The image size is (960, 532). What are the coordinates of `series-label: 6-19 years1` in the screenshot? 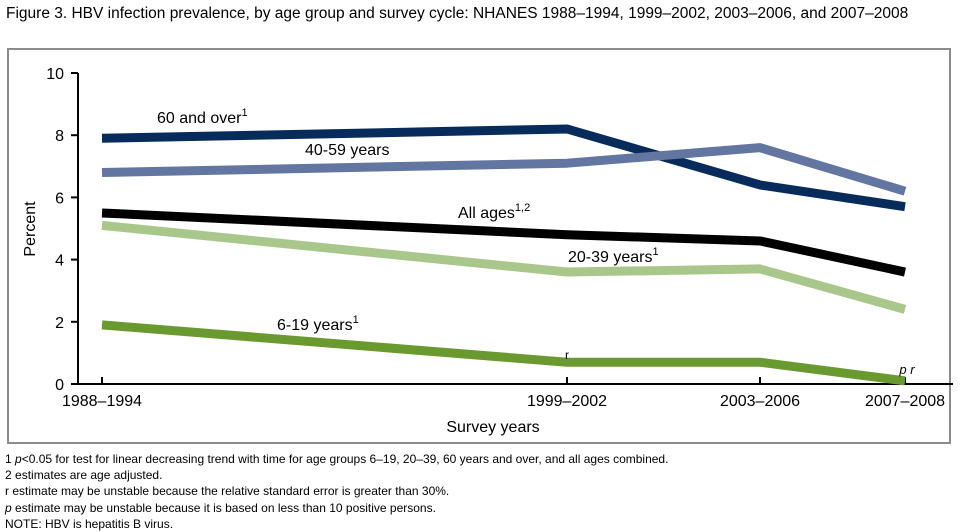 It's located at (318, 324).